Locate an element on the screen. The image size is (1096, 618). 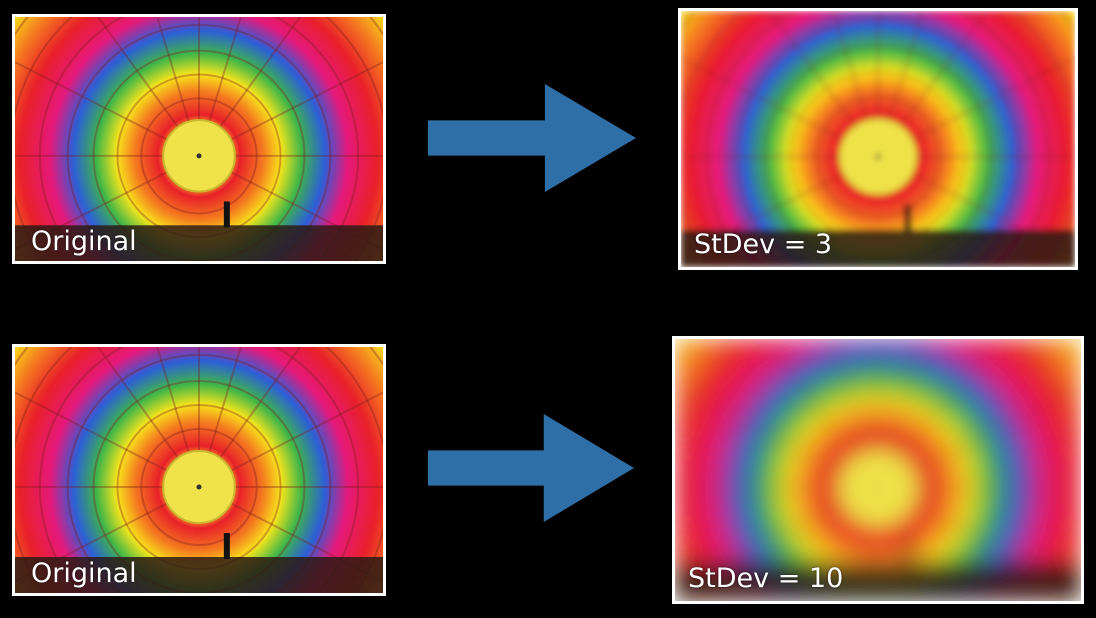
balloon-image-original-bottom is located at coordinates (199, 470).